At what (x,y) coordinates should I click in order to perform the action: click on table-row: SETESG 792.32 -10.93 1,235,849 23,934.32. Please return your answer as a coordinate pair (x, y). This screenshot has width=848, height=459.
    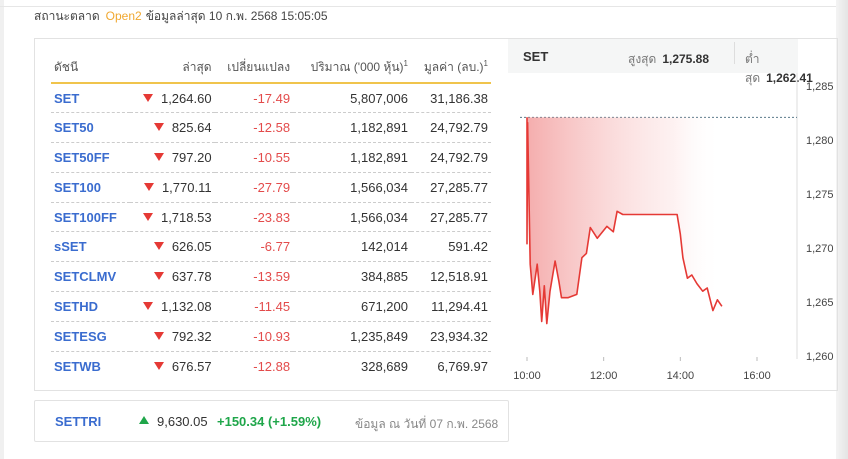
    Looking at the image, I should click on (271, 336).